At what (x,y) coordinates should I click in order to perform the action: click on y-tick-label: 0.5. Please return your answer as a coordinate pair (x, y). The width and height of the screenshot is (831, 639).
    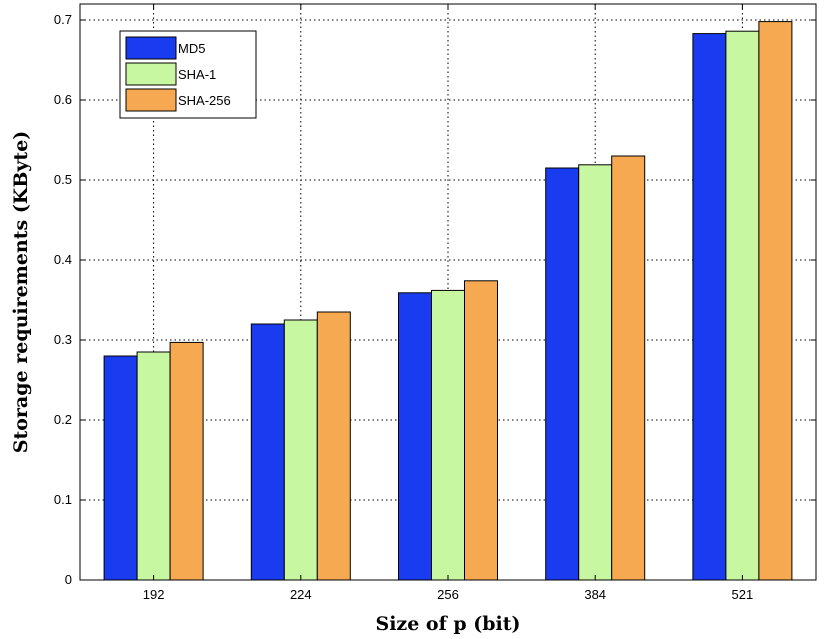
    Looking at the image, I should click on (63, 179).